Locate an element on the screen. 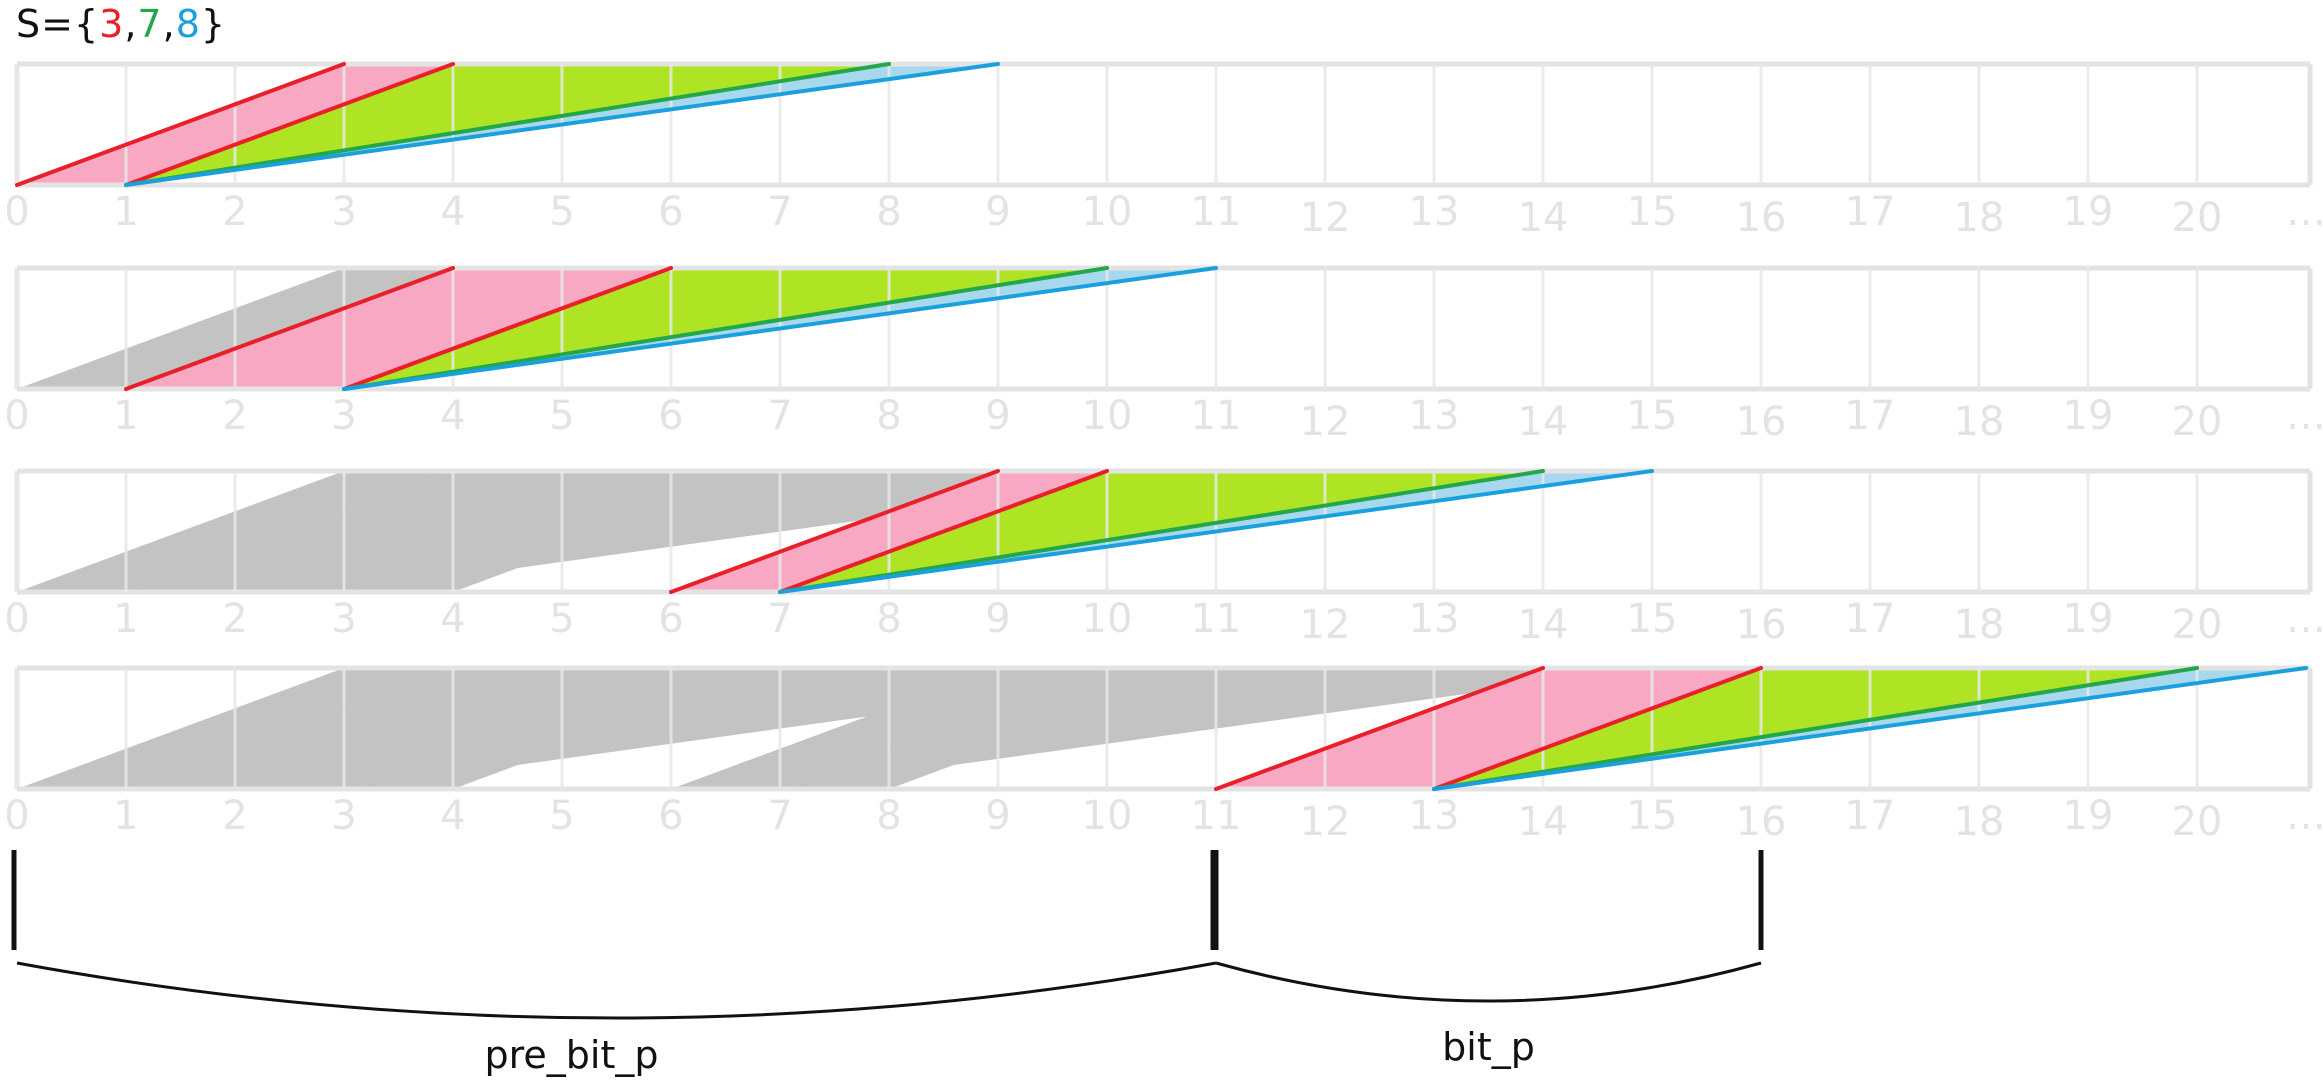 Image resolution: width=2323 pixels, height=1087 pixels. curly-brace is located at coordinates (1488, 982).